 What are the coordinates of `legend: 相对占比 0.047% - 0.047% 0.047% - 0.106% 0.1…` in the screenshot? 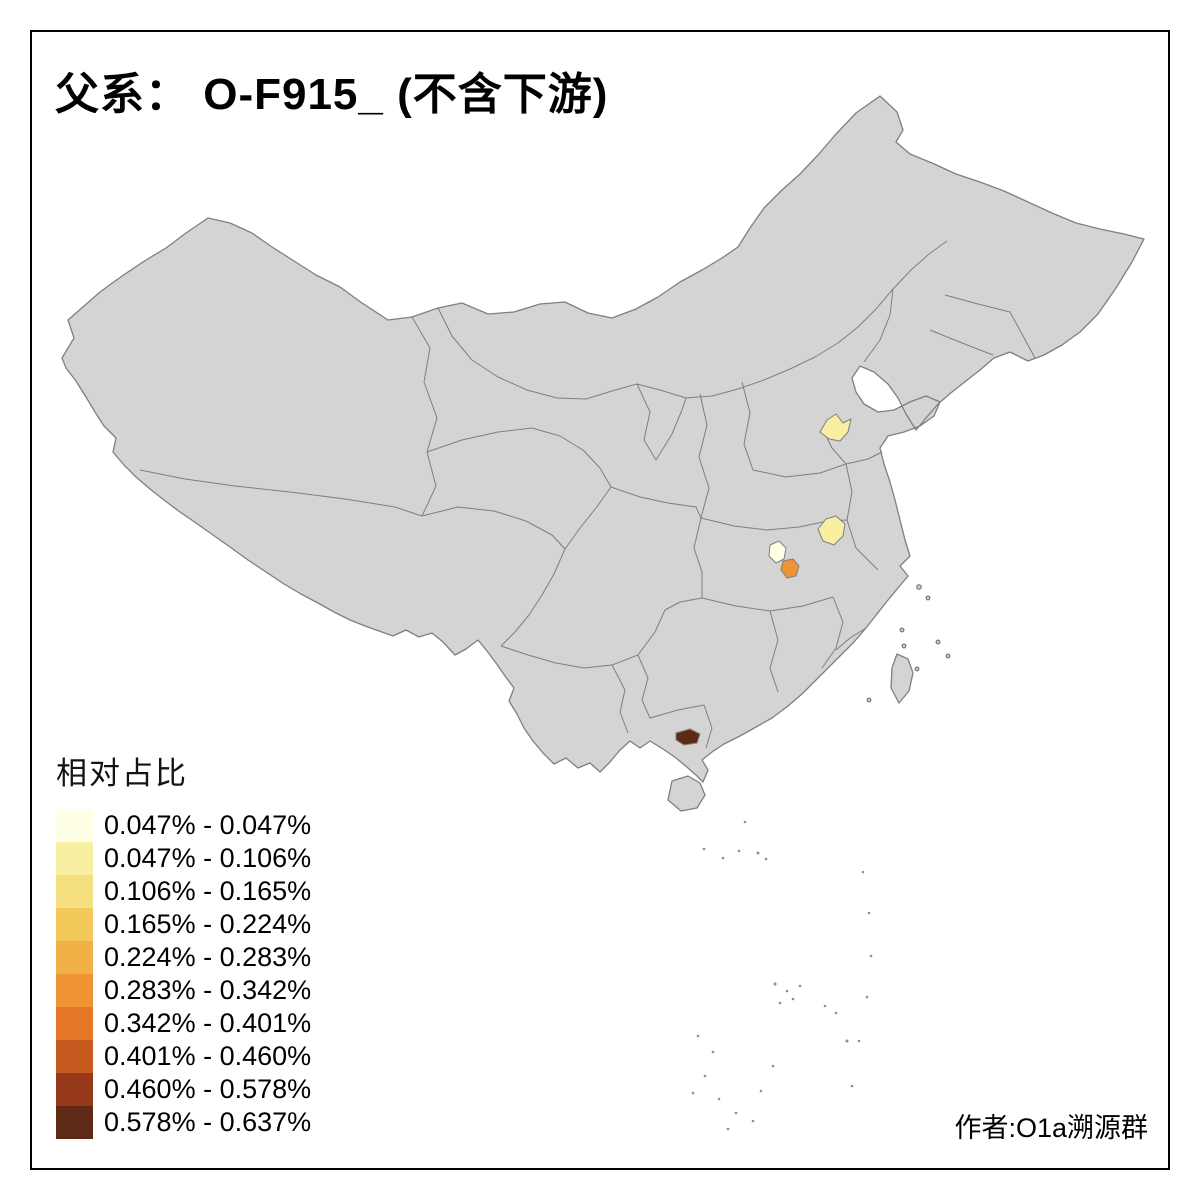 It's located at (183, 943).